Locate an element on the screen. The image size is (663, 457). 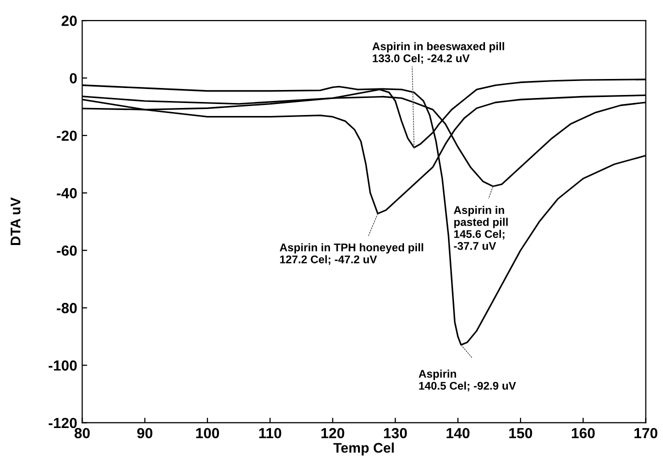
x-tick-label: 110 is located at coordinates (270, 433).